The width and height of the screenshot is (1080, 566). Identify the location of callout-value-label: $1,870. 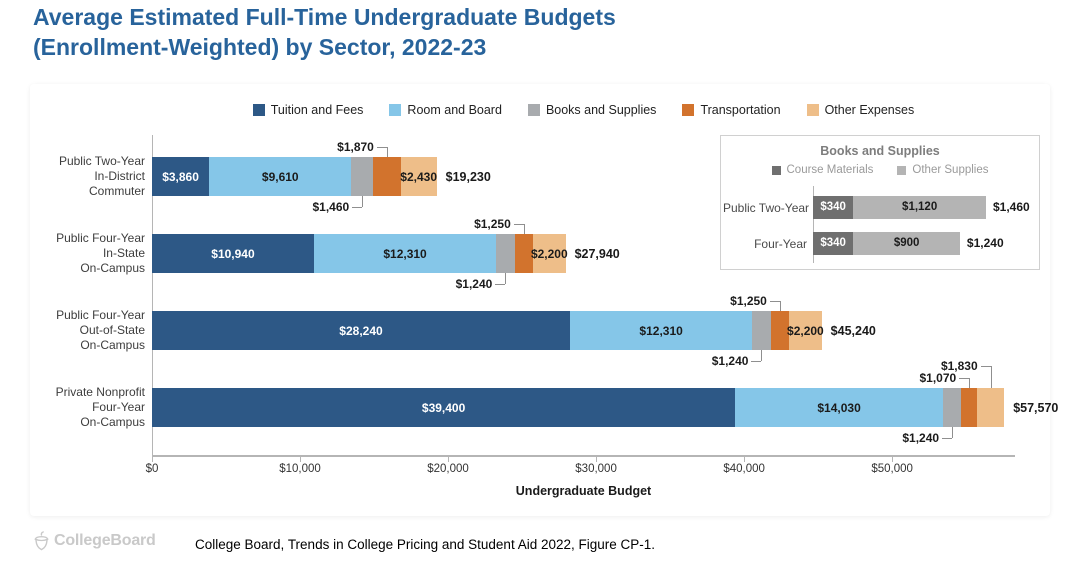
(355, 147).